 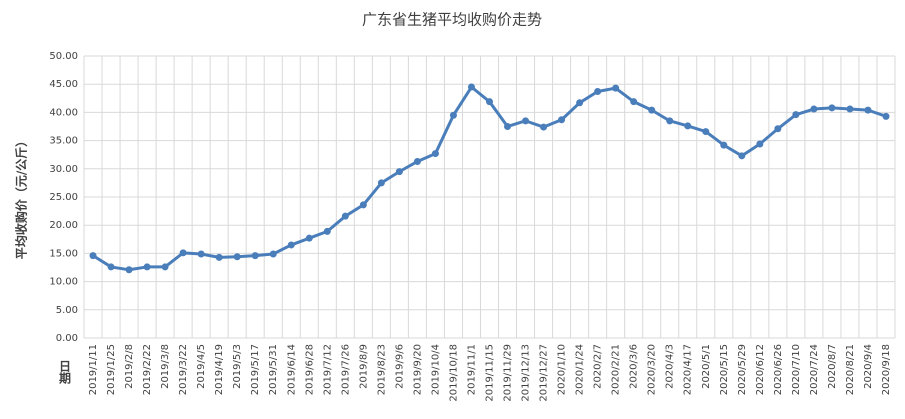 I want to click on x-tick-label: 2020/3/6, so click(x=634, y=366).